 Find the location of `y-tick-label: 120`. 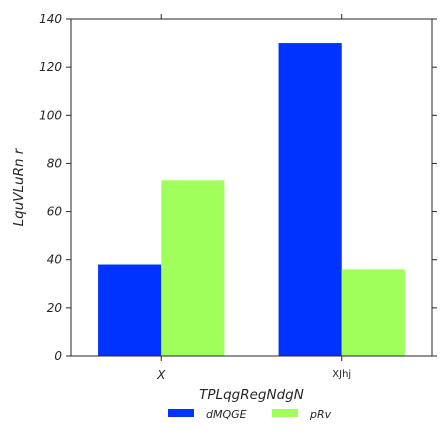

y-tick-label: 120 is located at coordinates (50, 67).